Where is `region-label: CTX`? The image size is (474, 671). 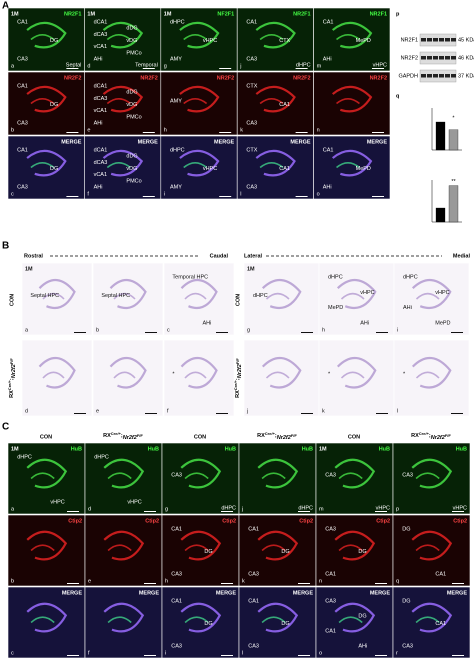 region-label: CTX is located at coordinates (284, 41).